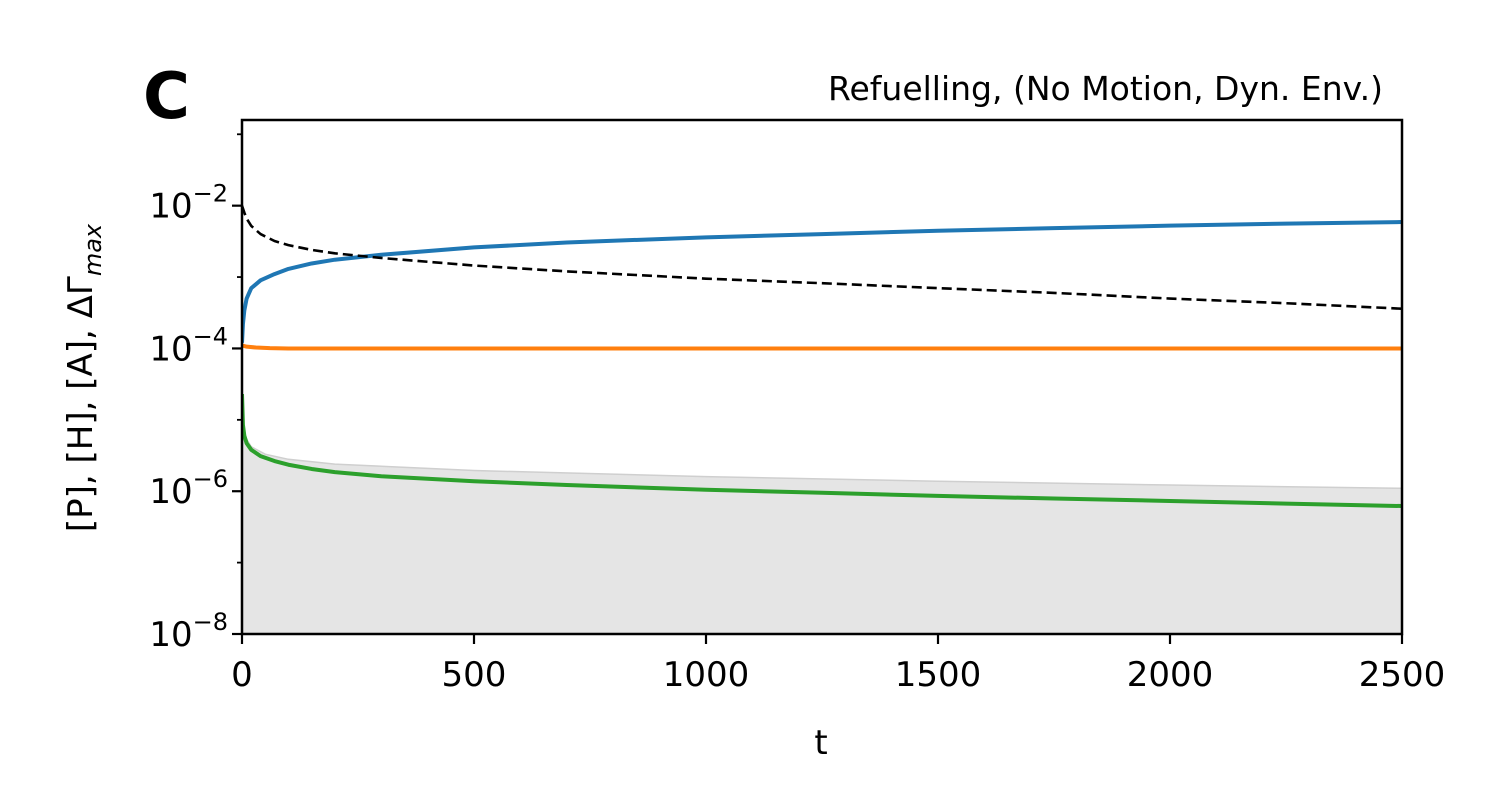 The width and height of the screenshot is (1500, 810). What do you see at coordinates (474, 675) in the screenshot?
I see `x-tick-label: 500` at bounding box center [474, 675].